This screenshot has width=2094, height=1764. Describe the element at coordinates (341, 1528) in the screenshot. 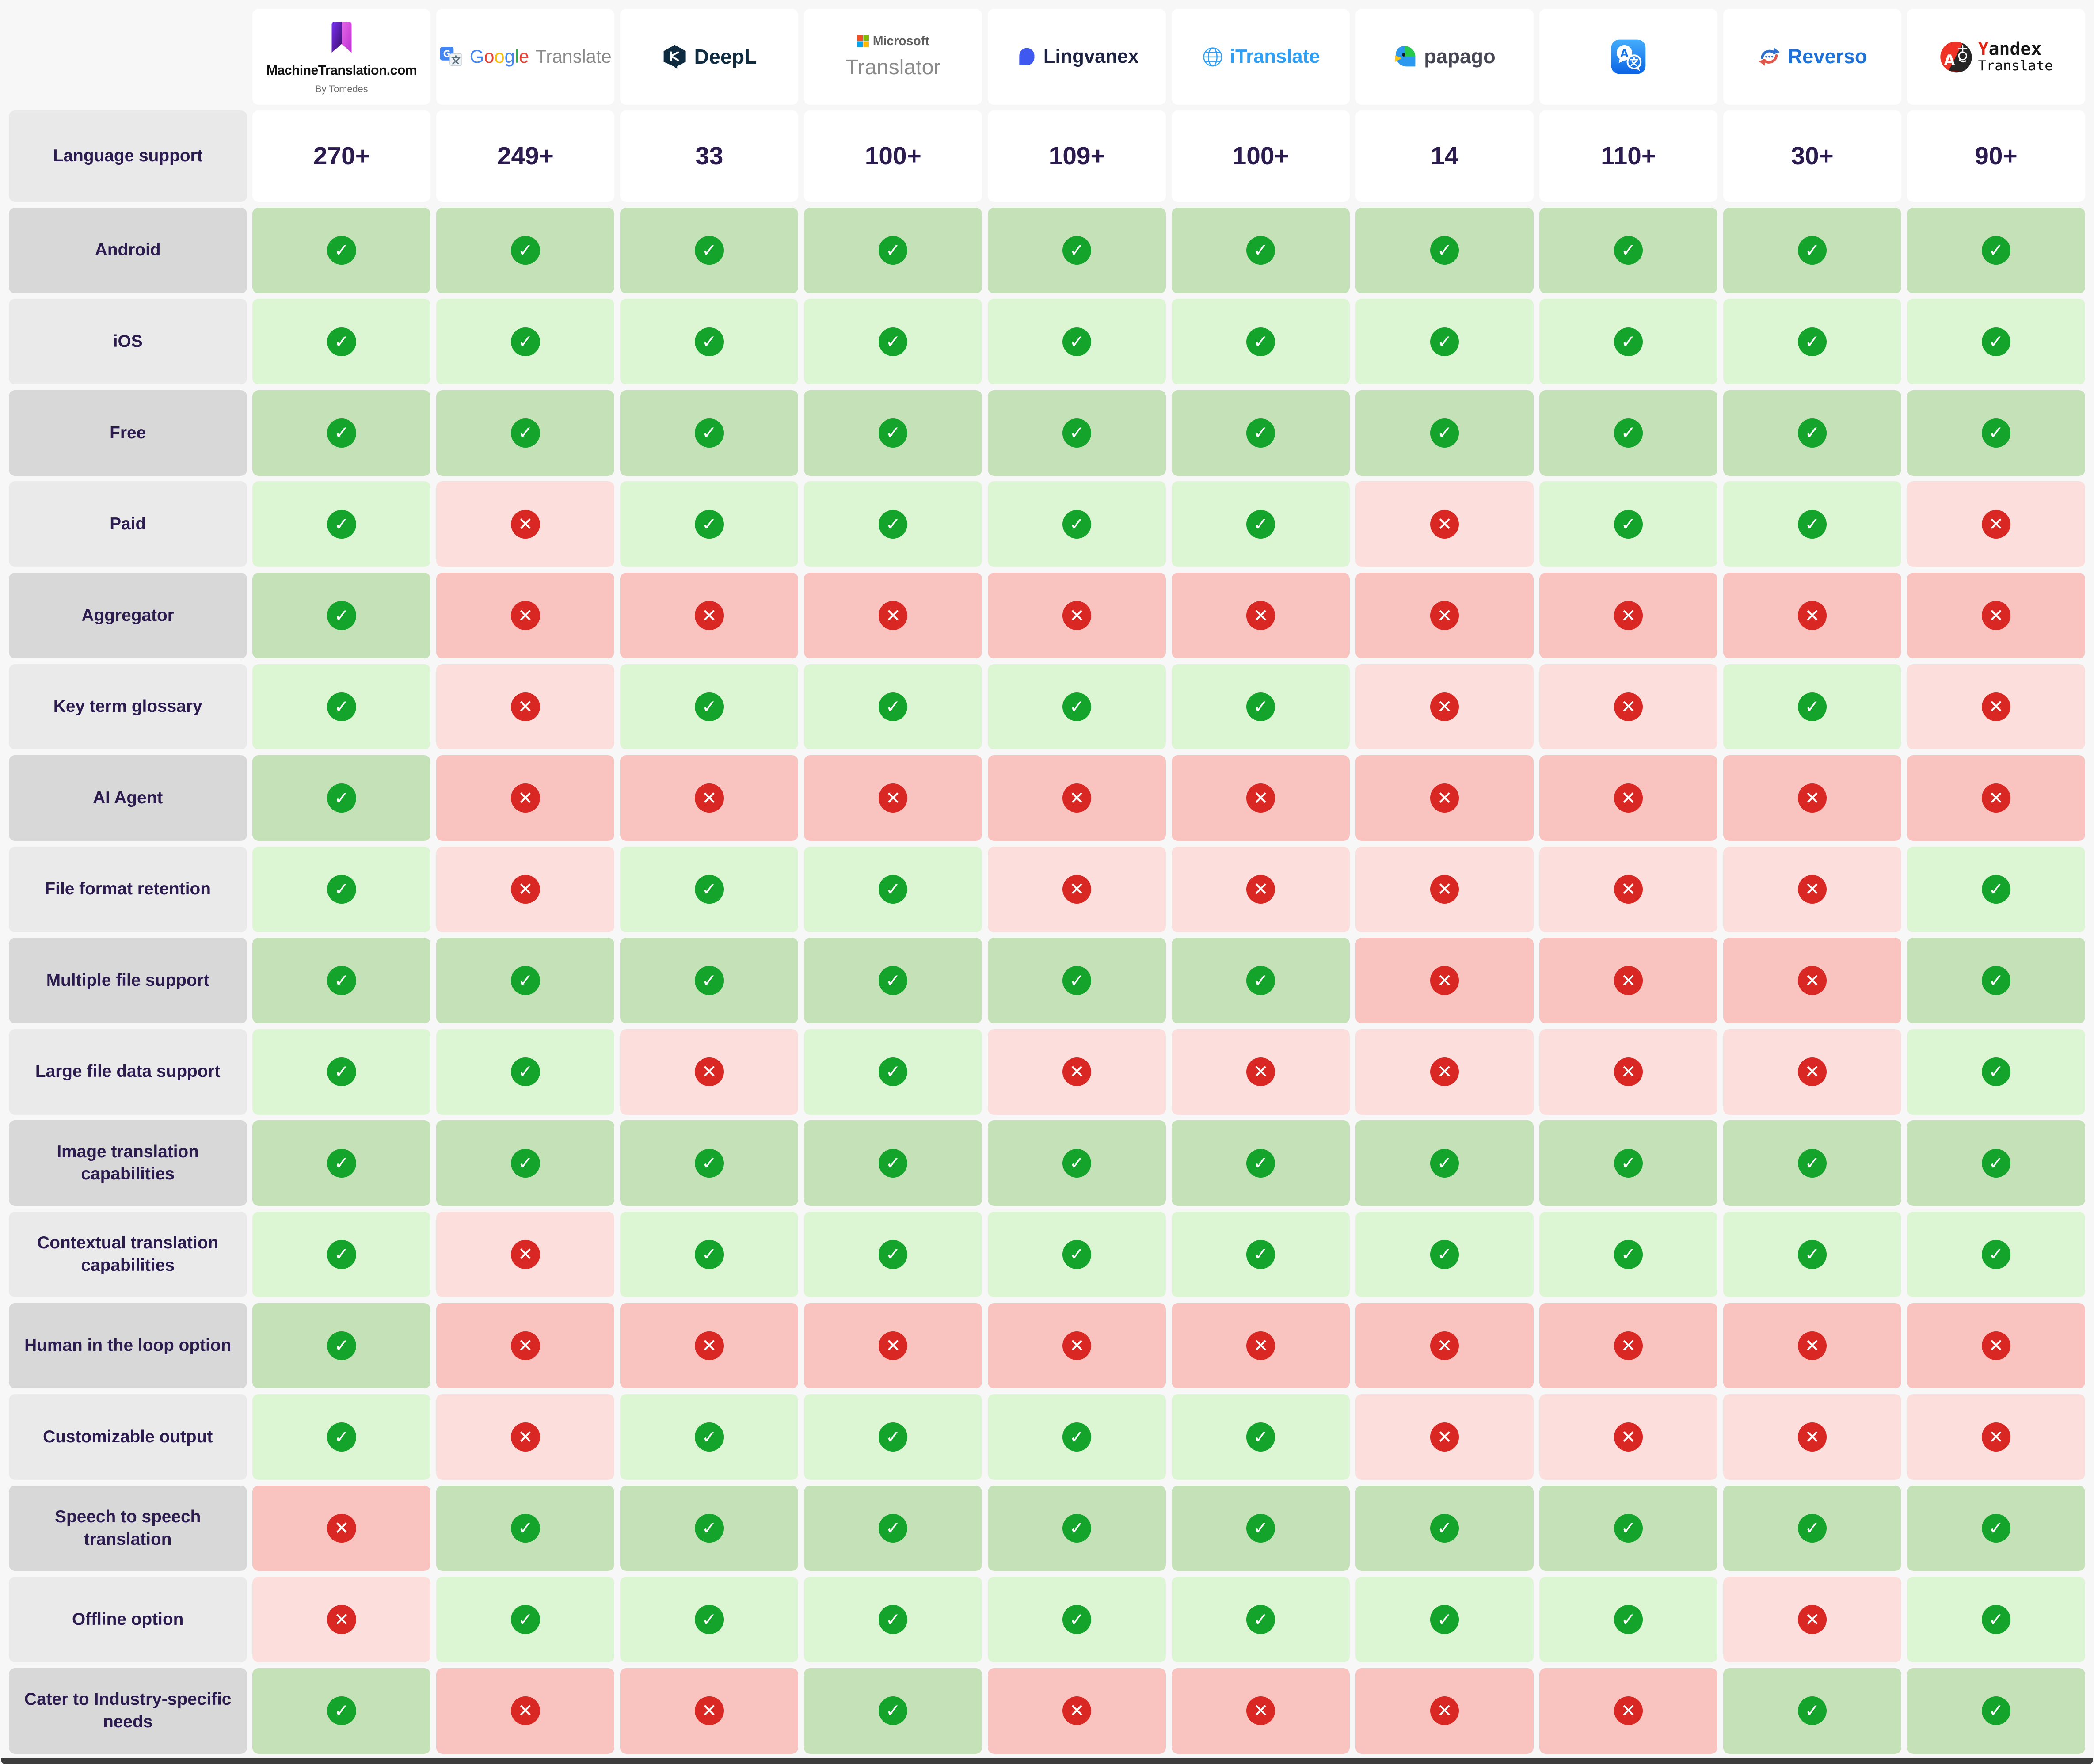

I see `cell-speech-to-speech-translation-machinetranslation: ✕` at that location.